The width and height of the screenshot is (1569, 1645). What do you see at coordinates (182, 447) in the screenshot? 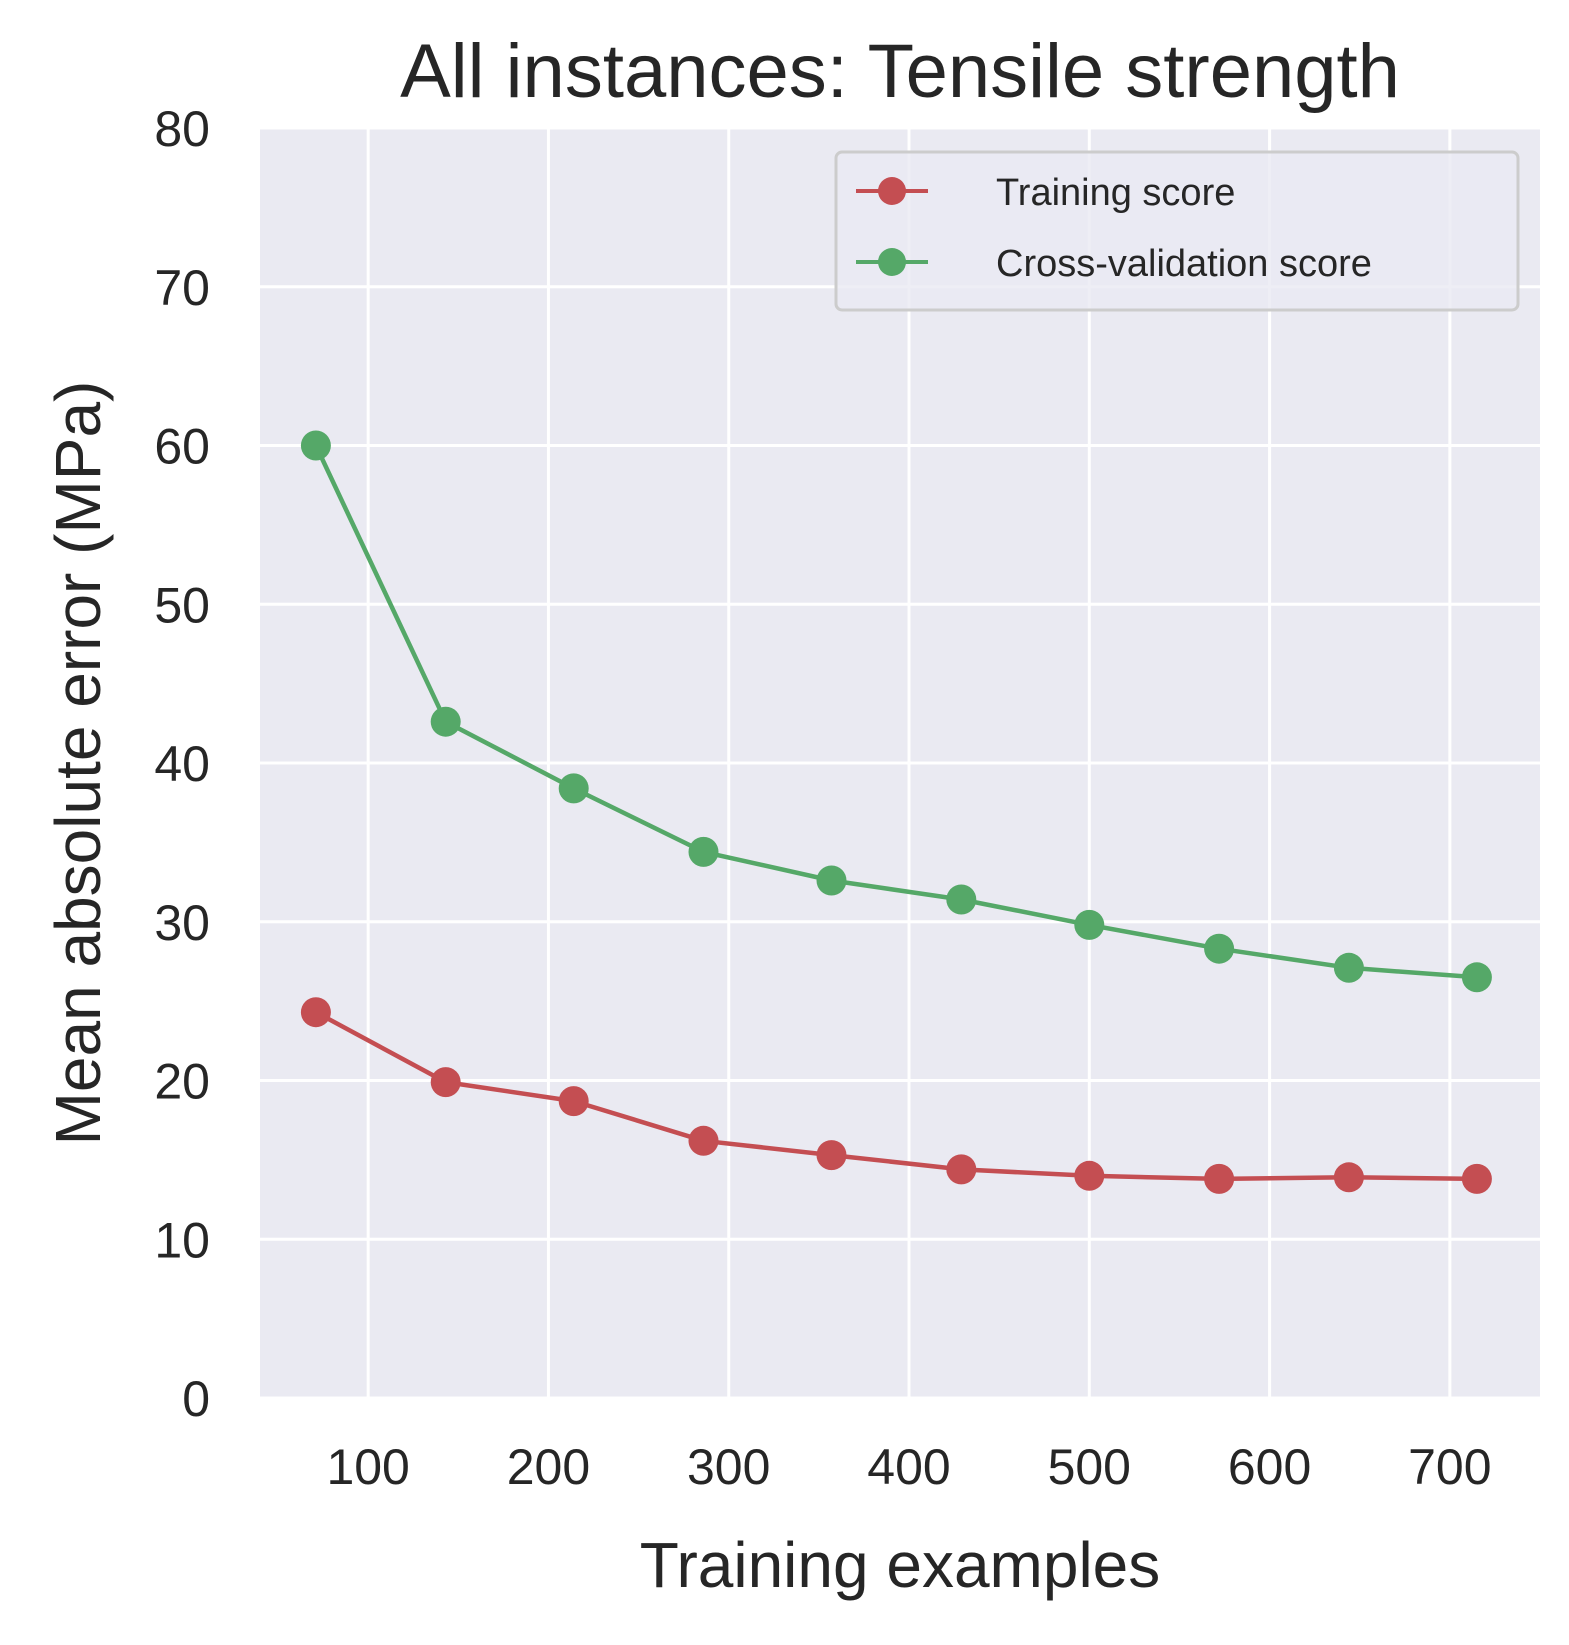
I see `y-tick-label: 60` at bounding box center [182, 447].